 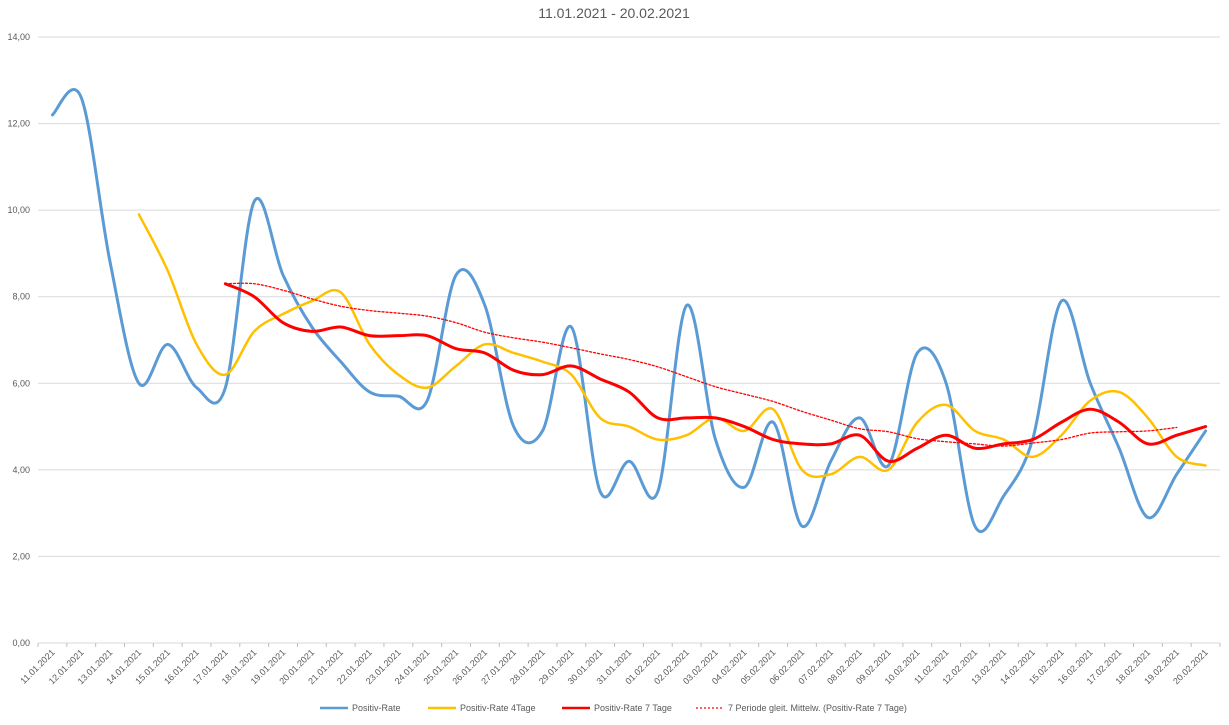 I want to click on chart-title: 11.01.2021 - 20.02.2021, so click(x=614, y=13).